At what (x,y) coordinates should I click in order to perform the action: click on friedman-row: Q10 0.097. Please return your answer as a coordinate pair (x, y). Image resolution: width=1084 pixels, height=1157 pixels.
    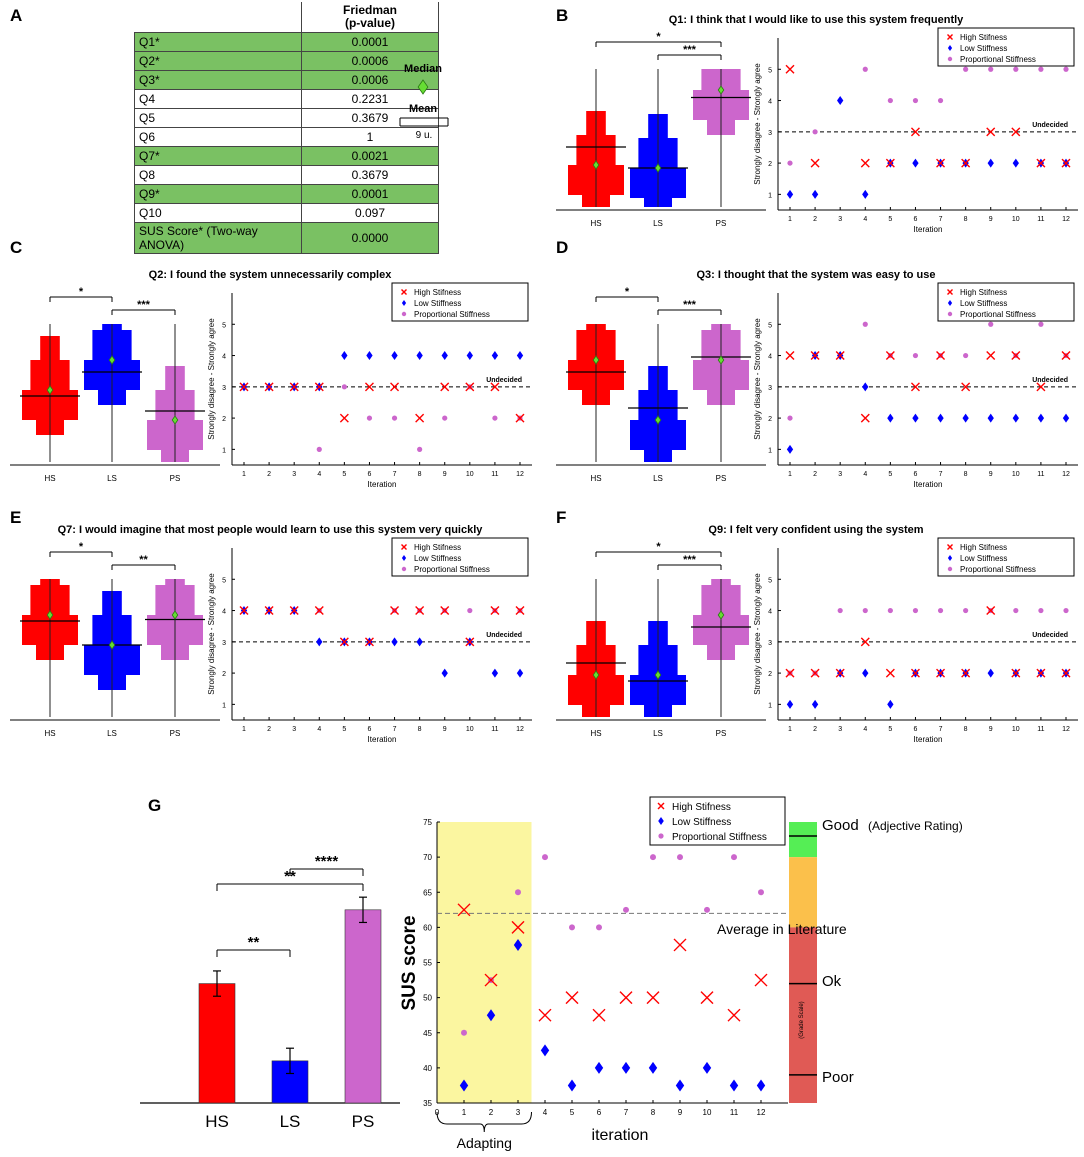
    Looking at the image, I should click on (286, 213).